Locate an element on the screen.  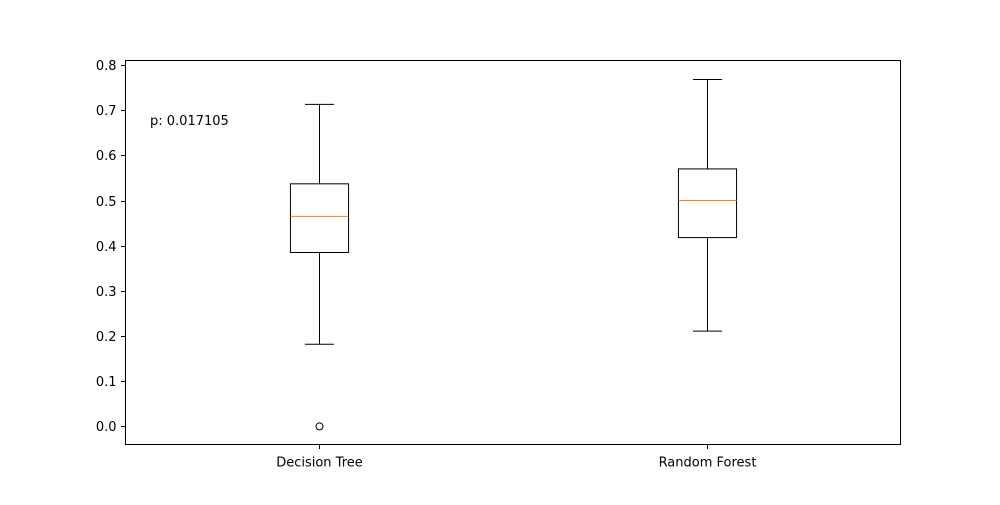
y-tick-label: 0.0 is located at coordinates (106, 427).